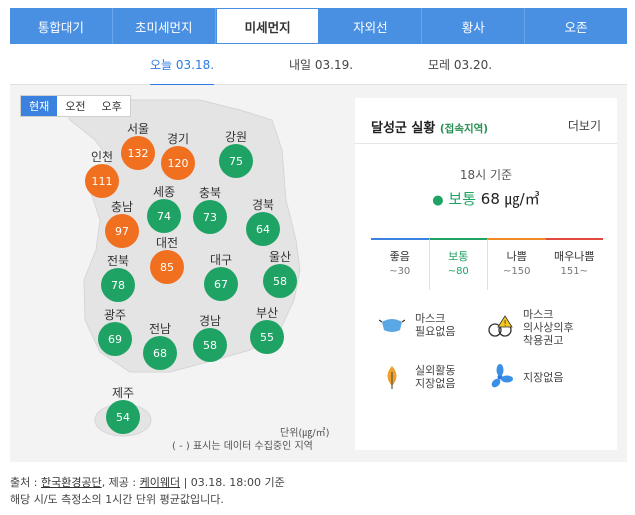 This screenshot has width=635, height=515. What do you see at coordinates (102, 157) in the screenshot?
I see `city-name: 인천` at bounding box center [102, 157].